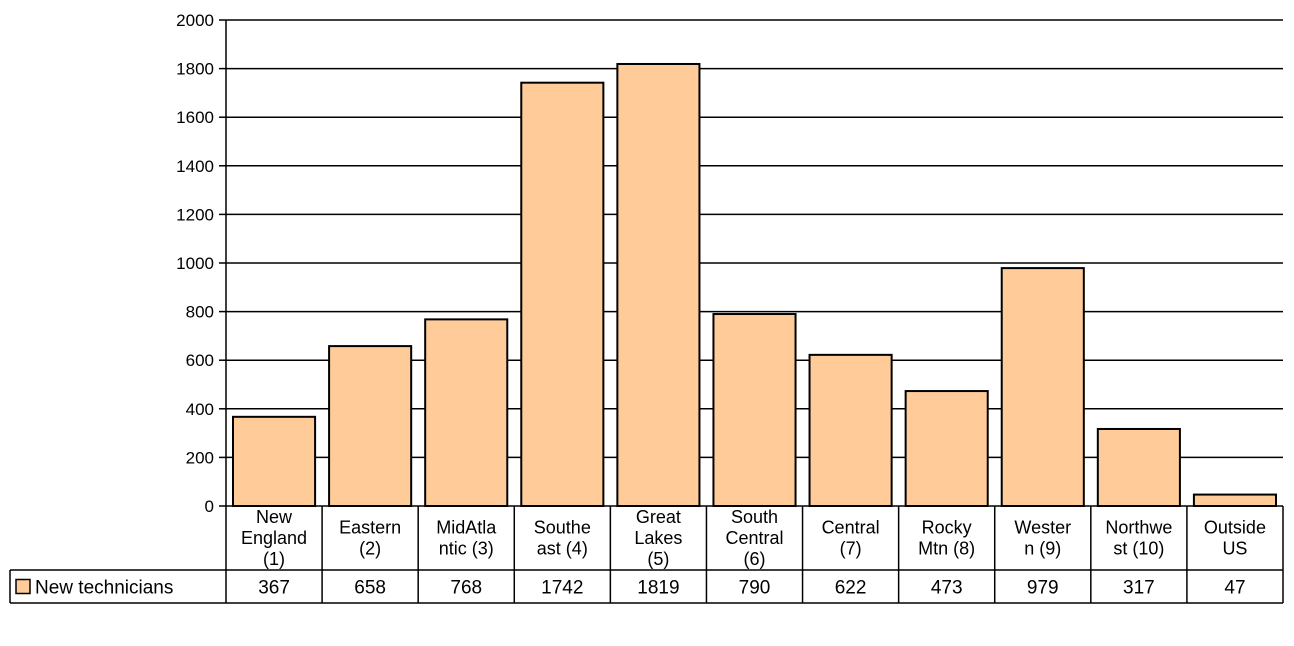  I want to click on legend-swatch, so click(23, 586).